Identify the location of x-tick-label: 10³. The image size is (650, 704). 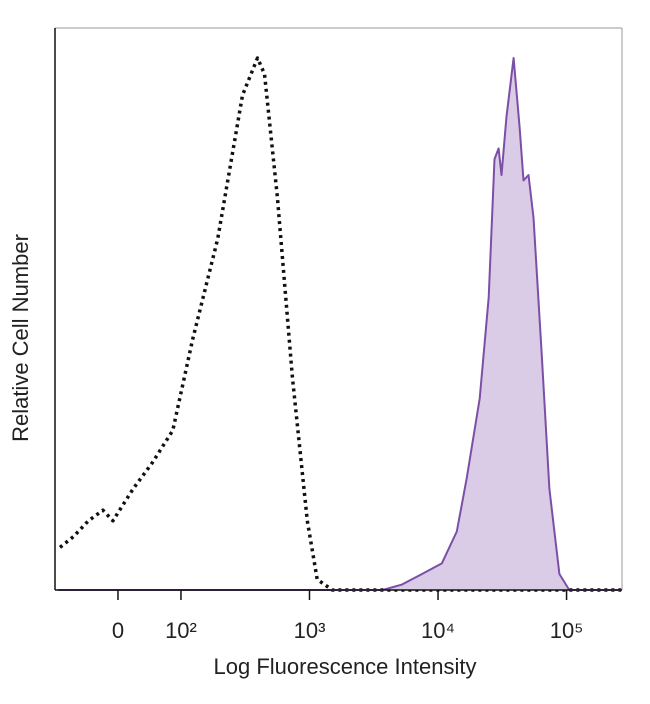
(310, 630).